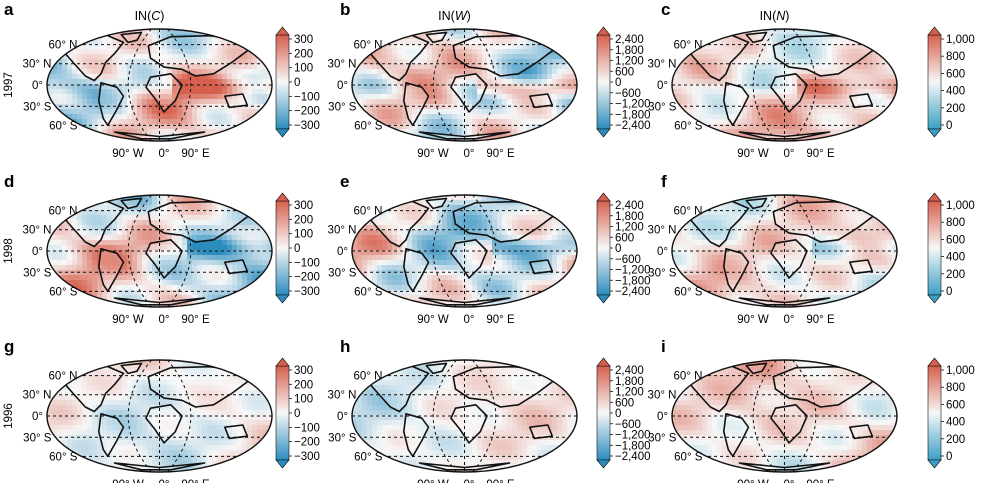  What do you see at coordinates (345, 9) in the screenshot?
I see `panel-label: b` at bounding box center [345, 9].